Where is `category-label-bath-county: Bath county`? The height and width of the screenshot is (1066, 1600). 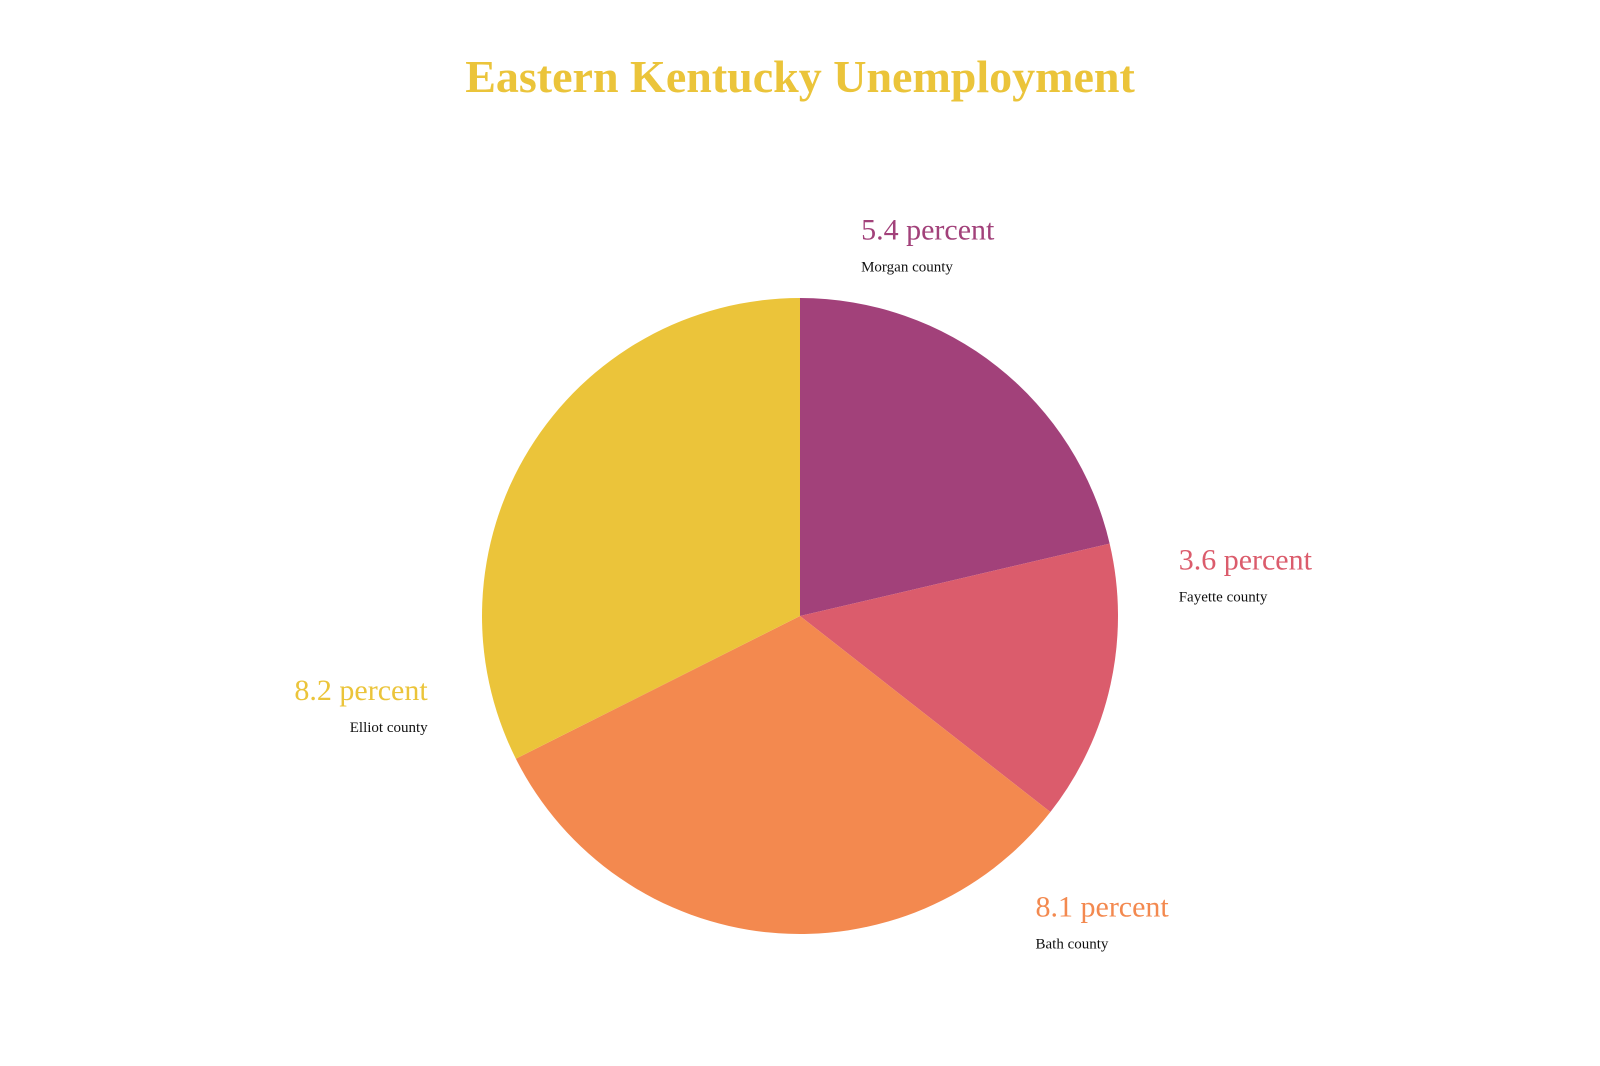 category-label-bath-county: Bath county is located at coordinates (1072, 944).